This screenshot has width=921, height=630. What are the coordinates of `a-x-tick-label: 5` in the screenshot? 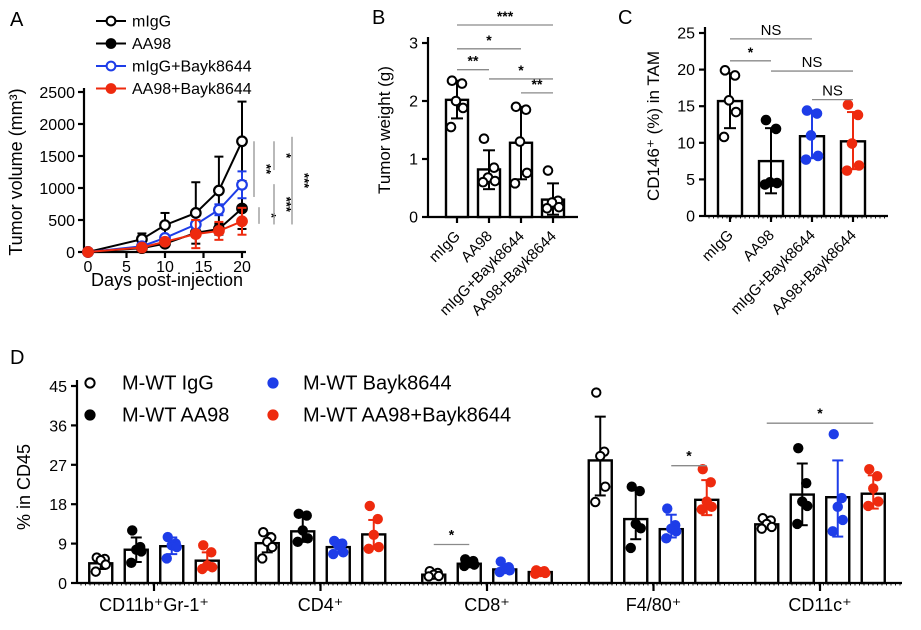 It's located at (126, 267).